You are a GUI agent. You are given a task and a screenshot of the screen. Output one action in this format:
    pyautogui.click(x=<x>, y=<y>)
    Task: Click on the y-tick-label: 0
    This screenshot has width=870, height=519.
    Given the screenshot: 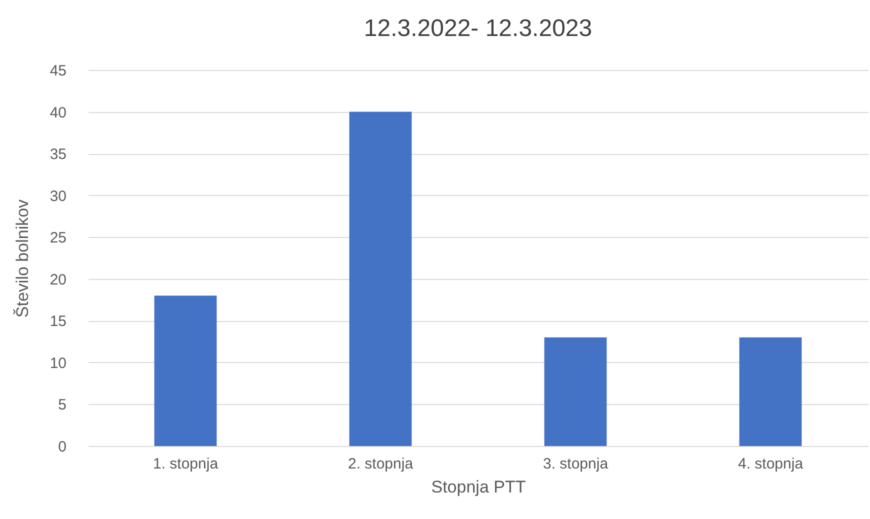 What is the action you would take?
    pyautogui.click(x=62, y=447)
    